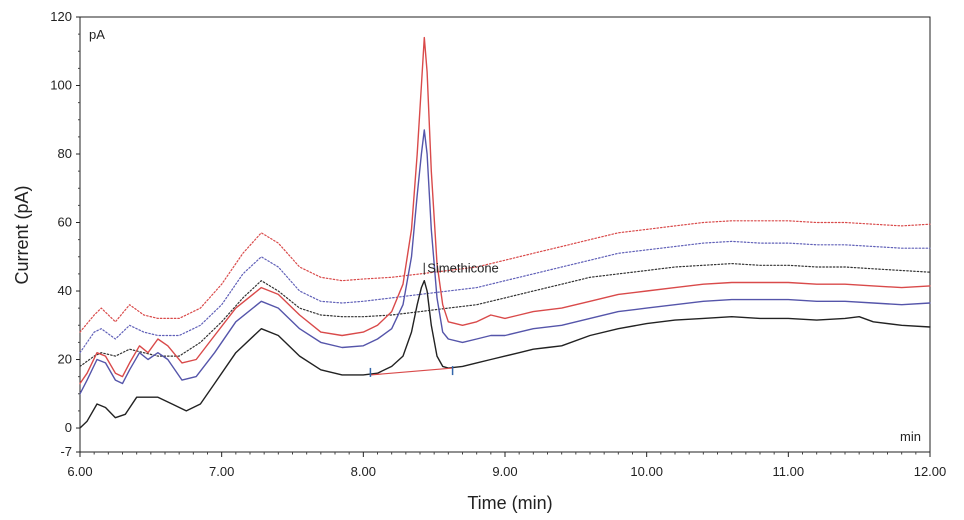  I want to click on integration-baseline, so click(411, 371).